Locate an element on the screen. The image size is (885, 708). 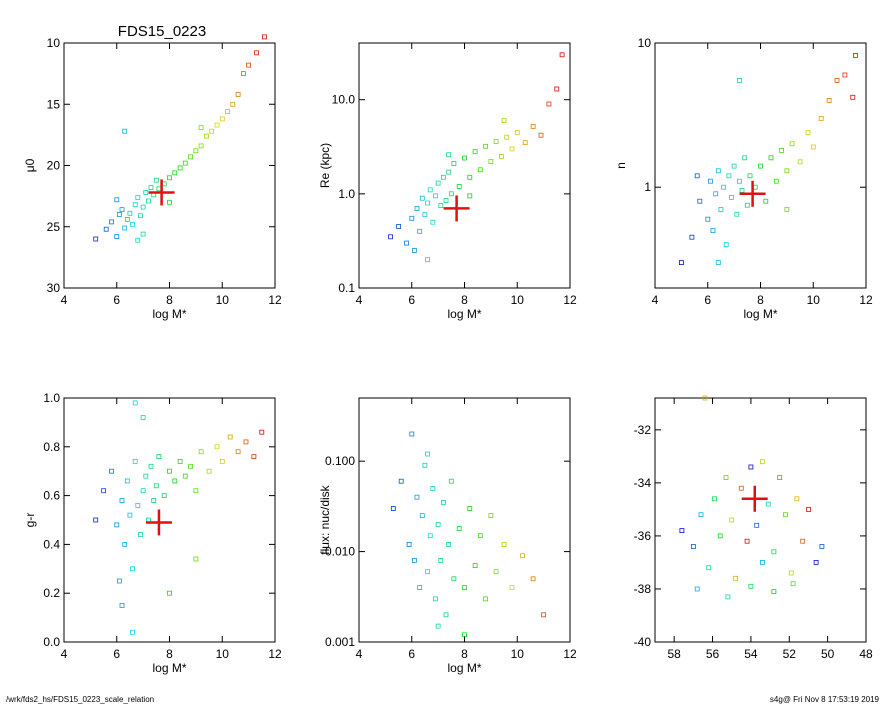
y-tick-label: 1.0 is located at coordinates (346, 194).